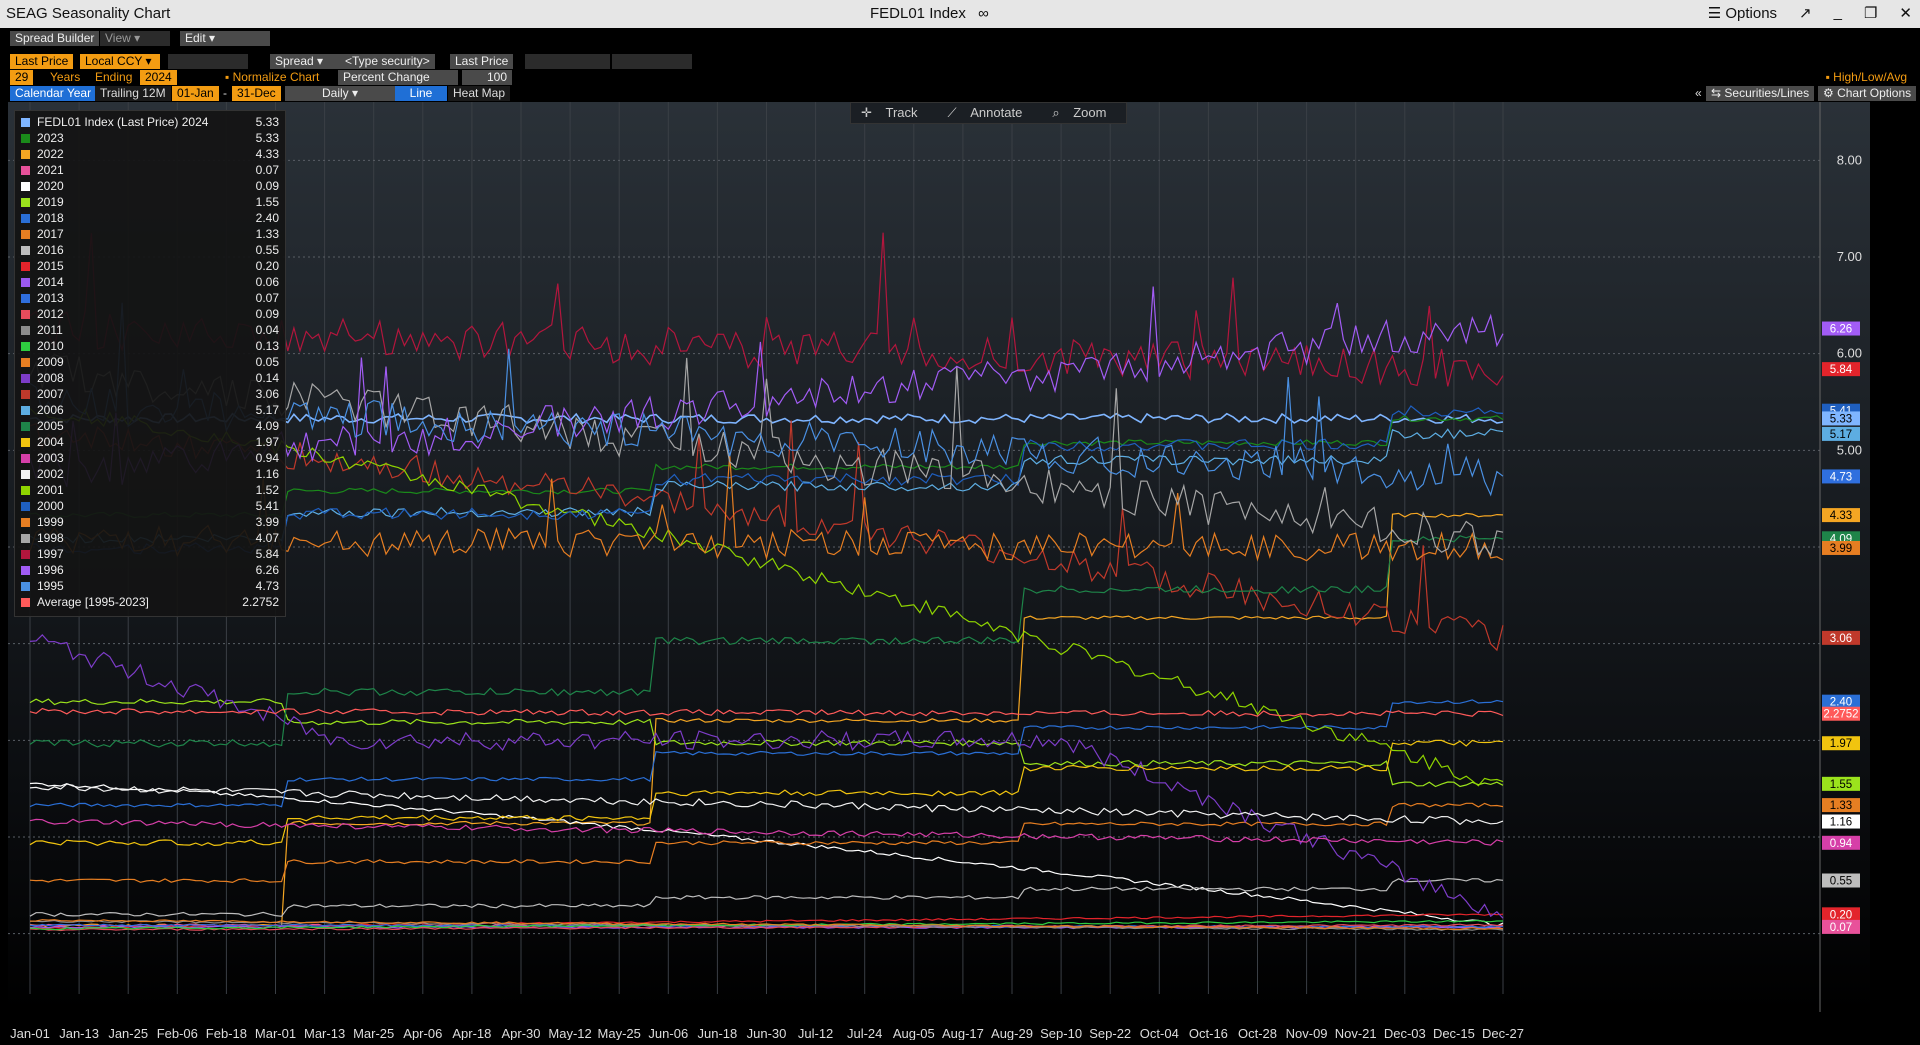 The width and height of the screenshot is (1920, 1045). What do you see at coordinates (150, 395) in the screenshot?
I see `legend-item: 2007 3.06` at bounding box center [150, 395].